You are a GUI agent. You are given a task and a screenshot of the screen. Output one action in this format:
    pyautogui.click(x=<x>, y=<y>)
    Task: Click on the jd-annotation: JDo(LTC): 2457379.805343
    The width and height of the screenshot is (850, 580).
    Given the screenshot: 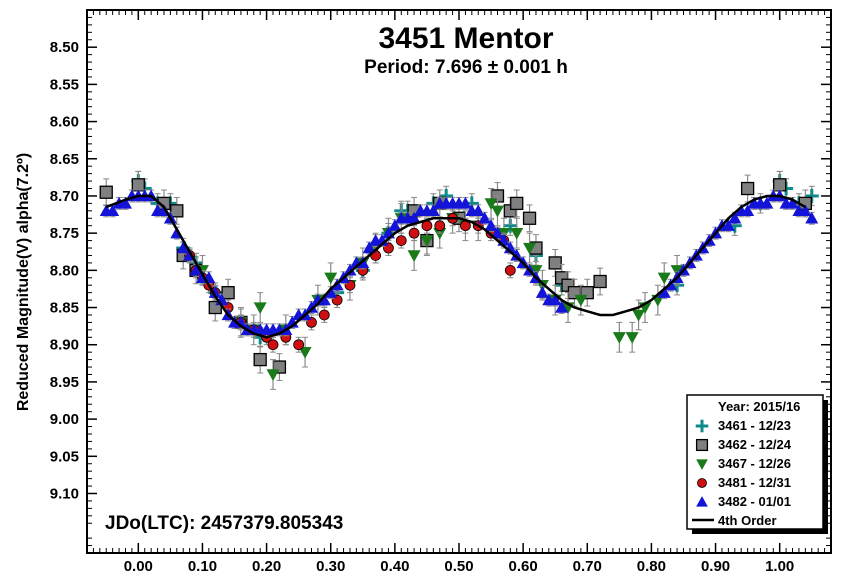 What is the action you would take?
    pyautogui.click(x=224, y=523)
    